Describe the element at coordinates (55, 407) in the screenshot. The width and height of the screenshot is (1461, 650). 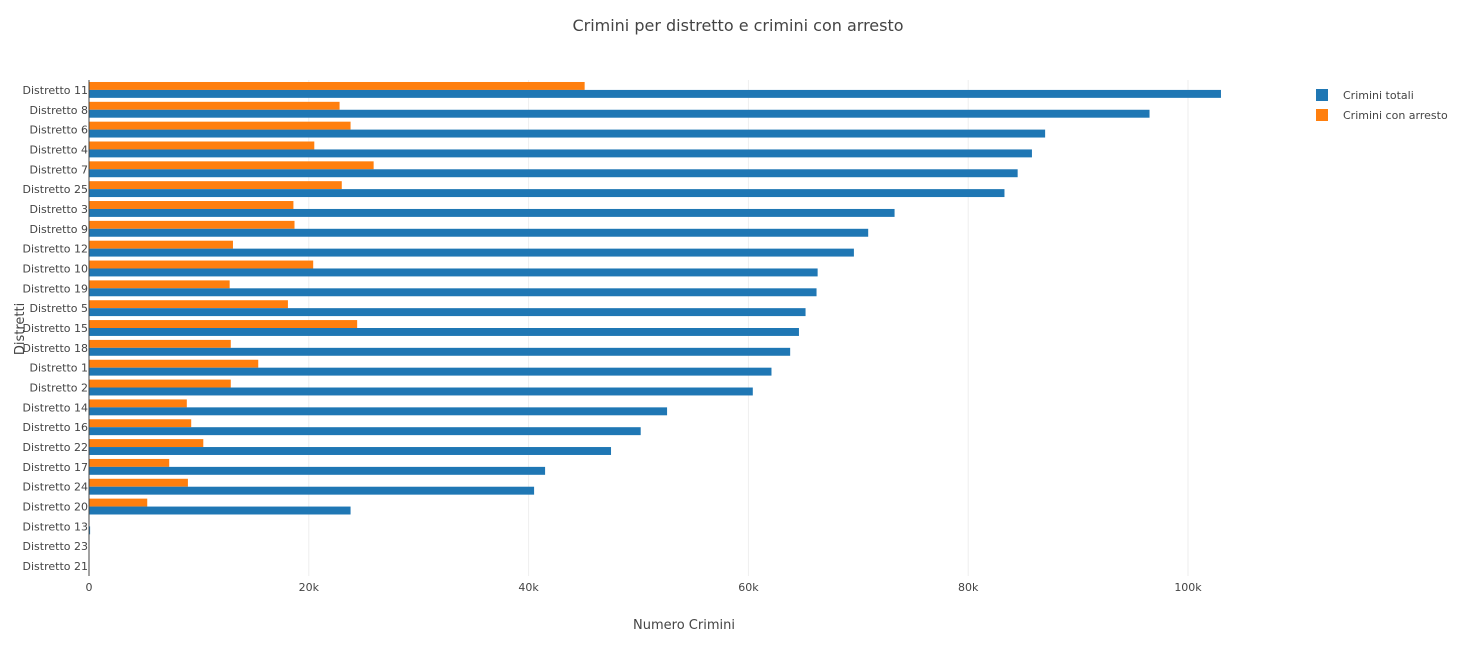
I see `y-tick-label: Distretto 14` at that location.